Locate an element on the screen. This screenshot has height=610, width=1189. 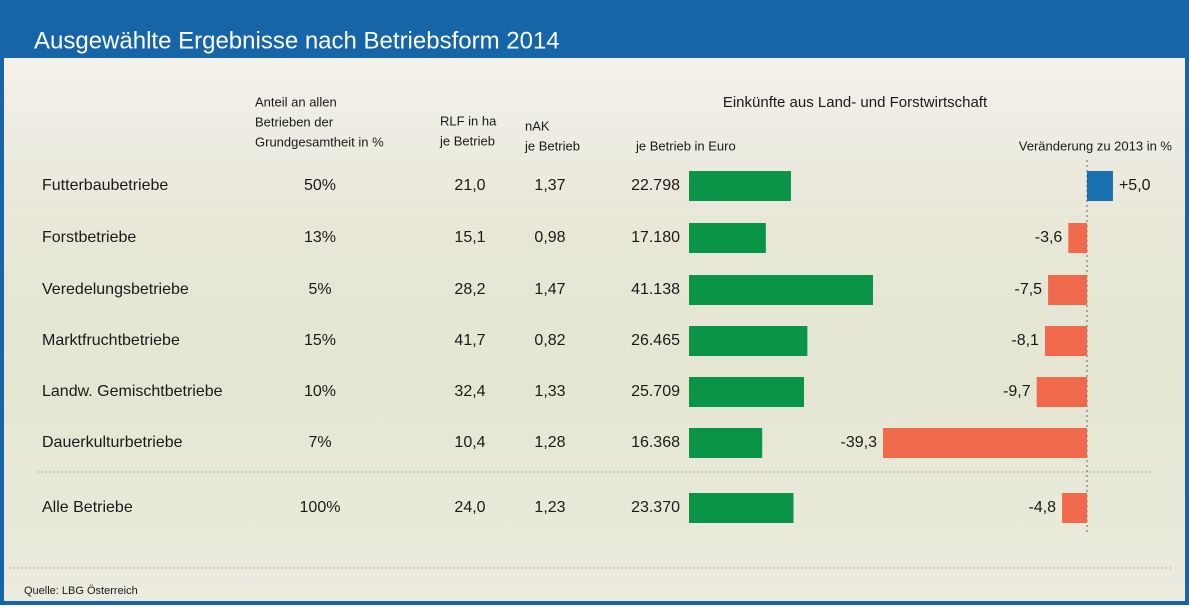
row-label: Futterbaubetriebe is located at coordinates (105, 185).